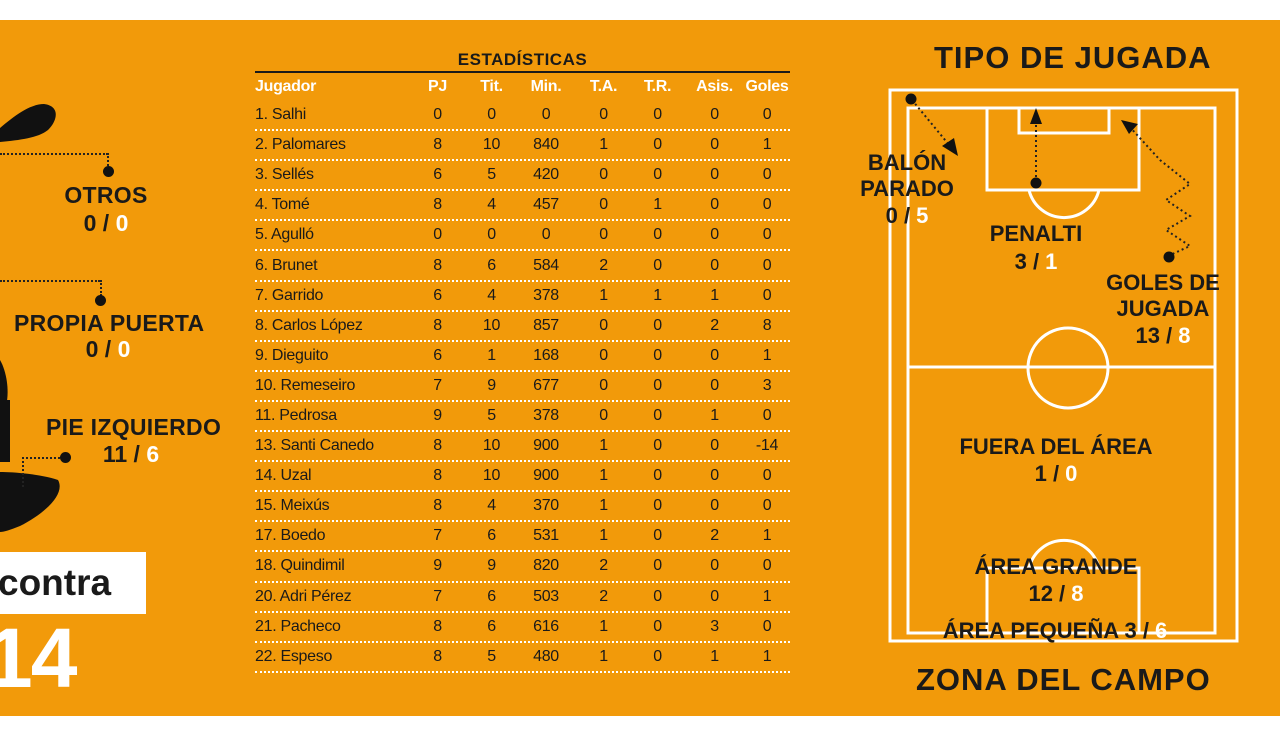  Describe the element at coordinates (522, 327) in the screenshot. I see `table-row: 8. Carlos López 8 10 857 0 0 2 8` at that location.